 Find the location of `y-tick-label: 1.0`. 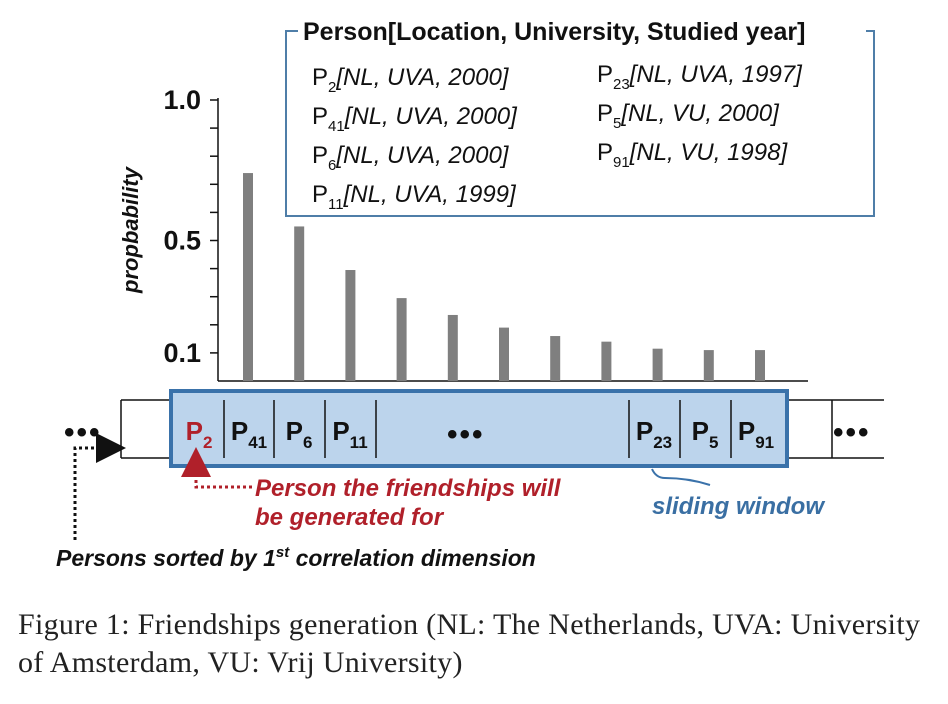

y-tick-label: 1.0 is located at coordinates (182, 100).